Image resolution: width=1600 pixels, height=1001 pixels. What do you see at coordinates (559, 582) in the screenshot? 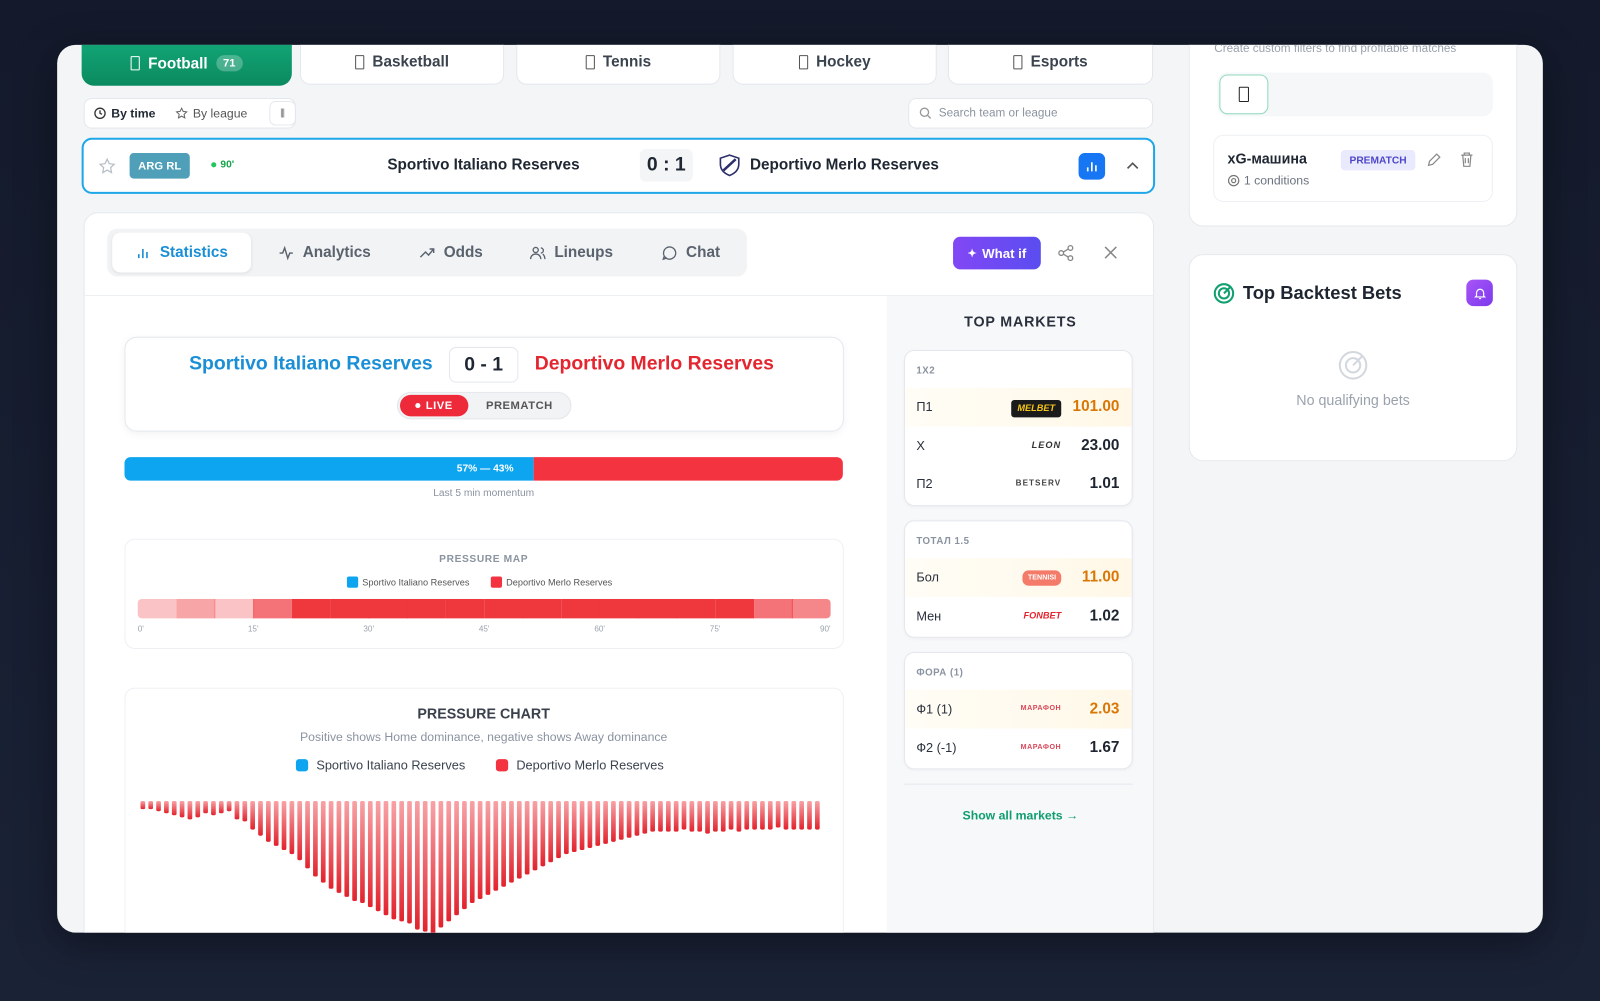
I see `legend-label: Deportivo Merlo Reserves` at bounding box center [559, 582].